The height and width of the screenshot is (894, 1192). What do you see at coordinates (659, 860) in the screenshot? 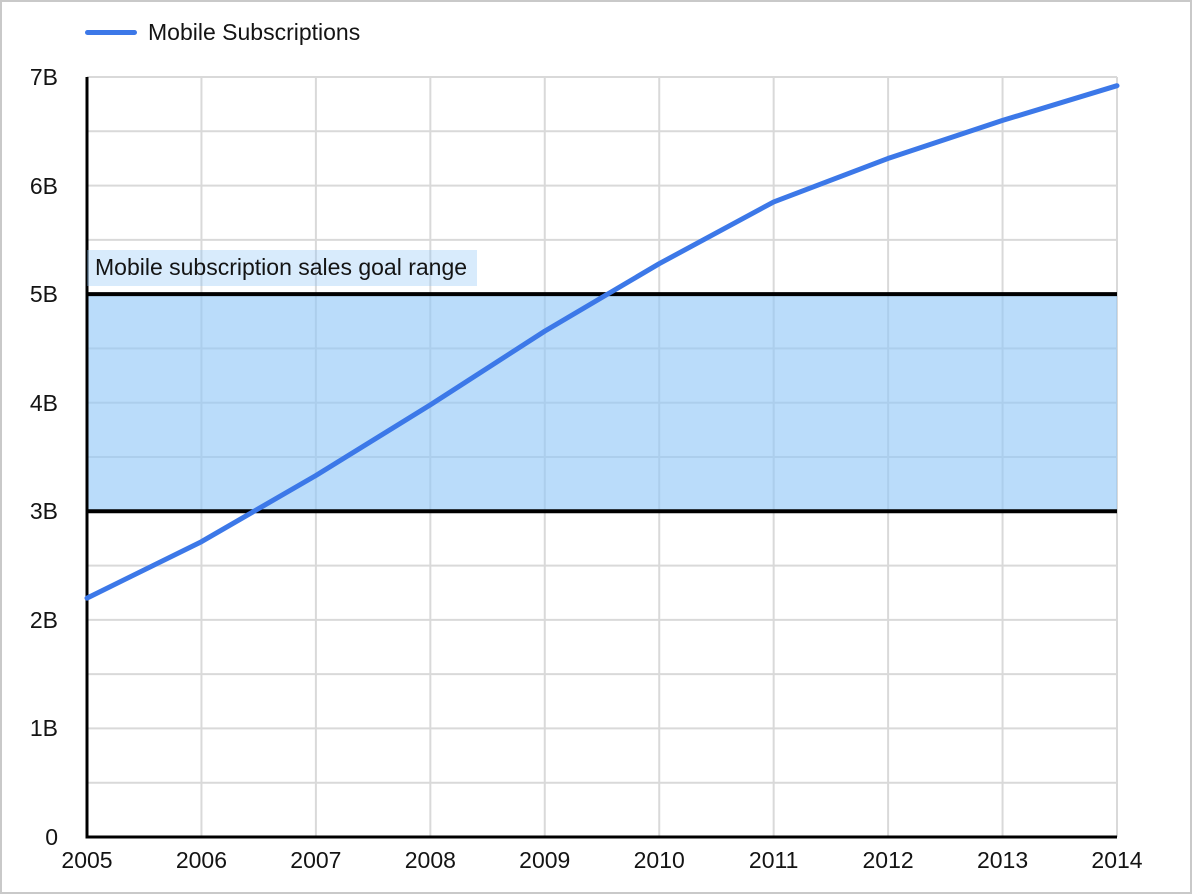
I see `x-tick-label: 2010` at bounding box center [659, 860].